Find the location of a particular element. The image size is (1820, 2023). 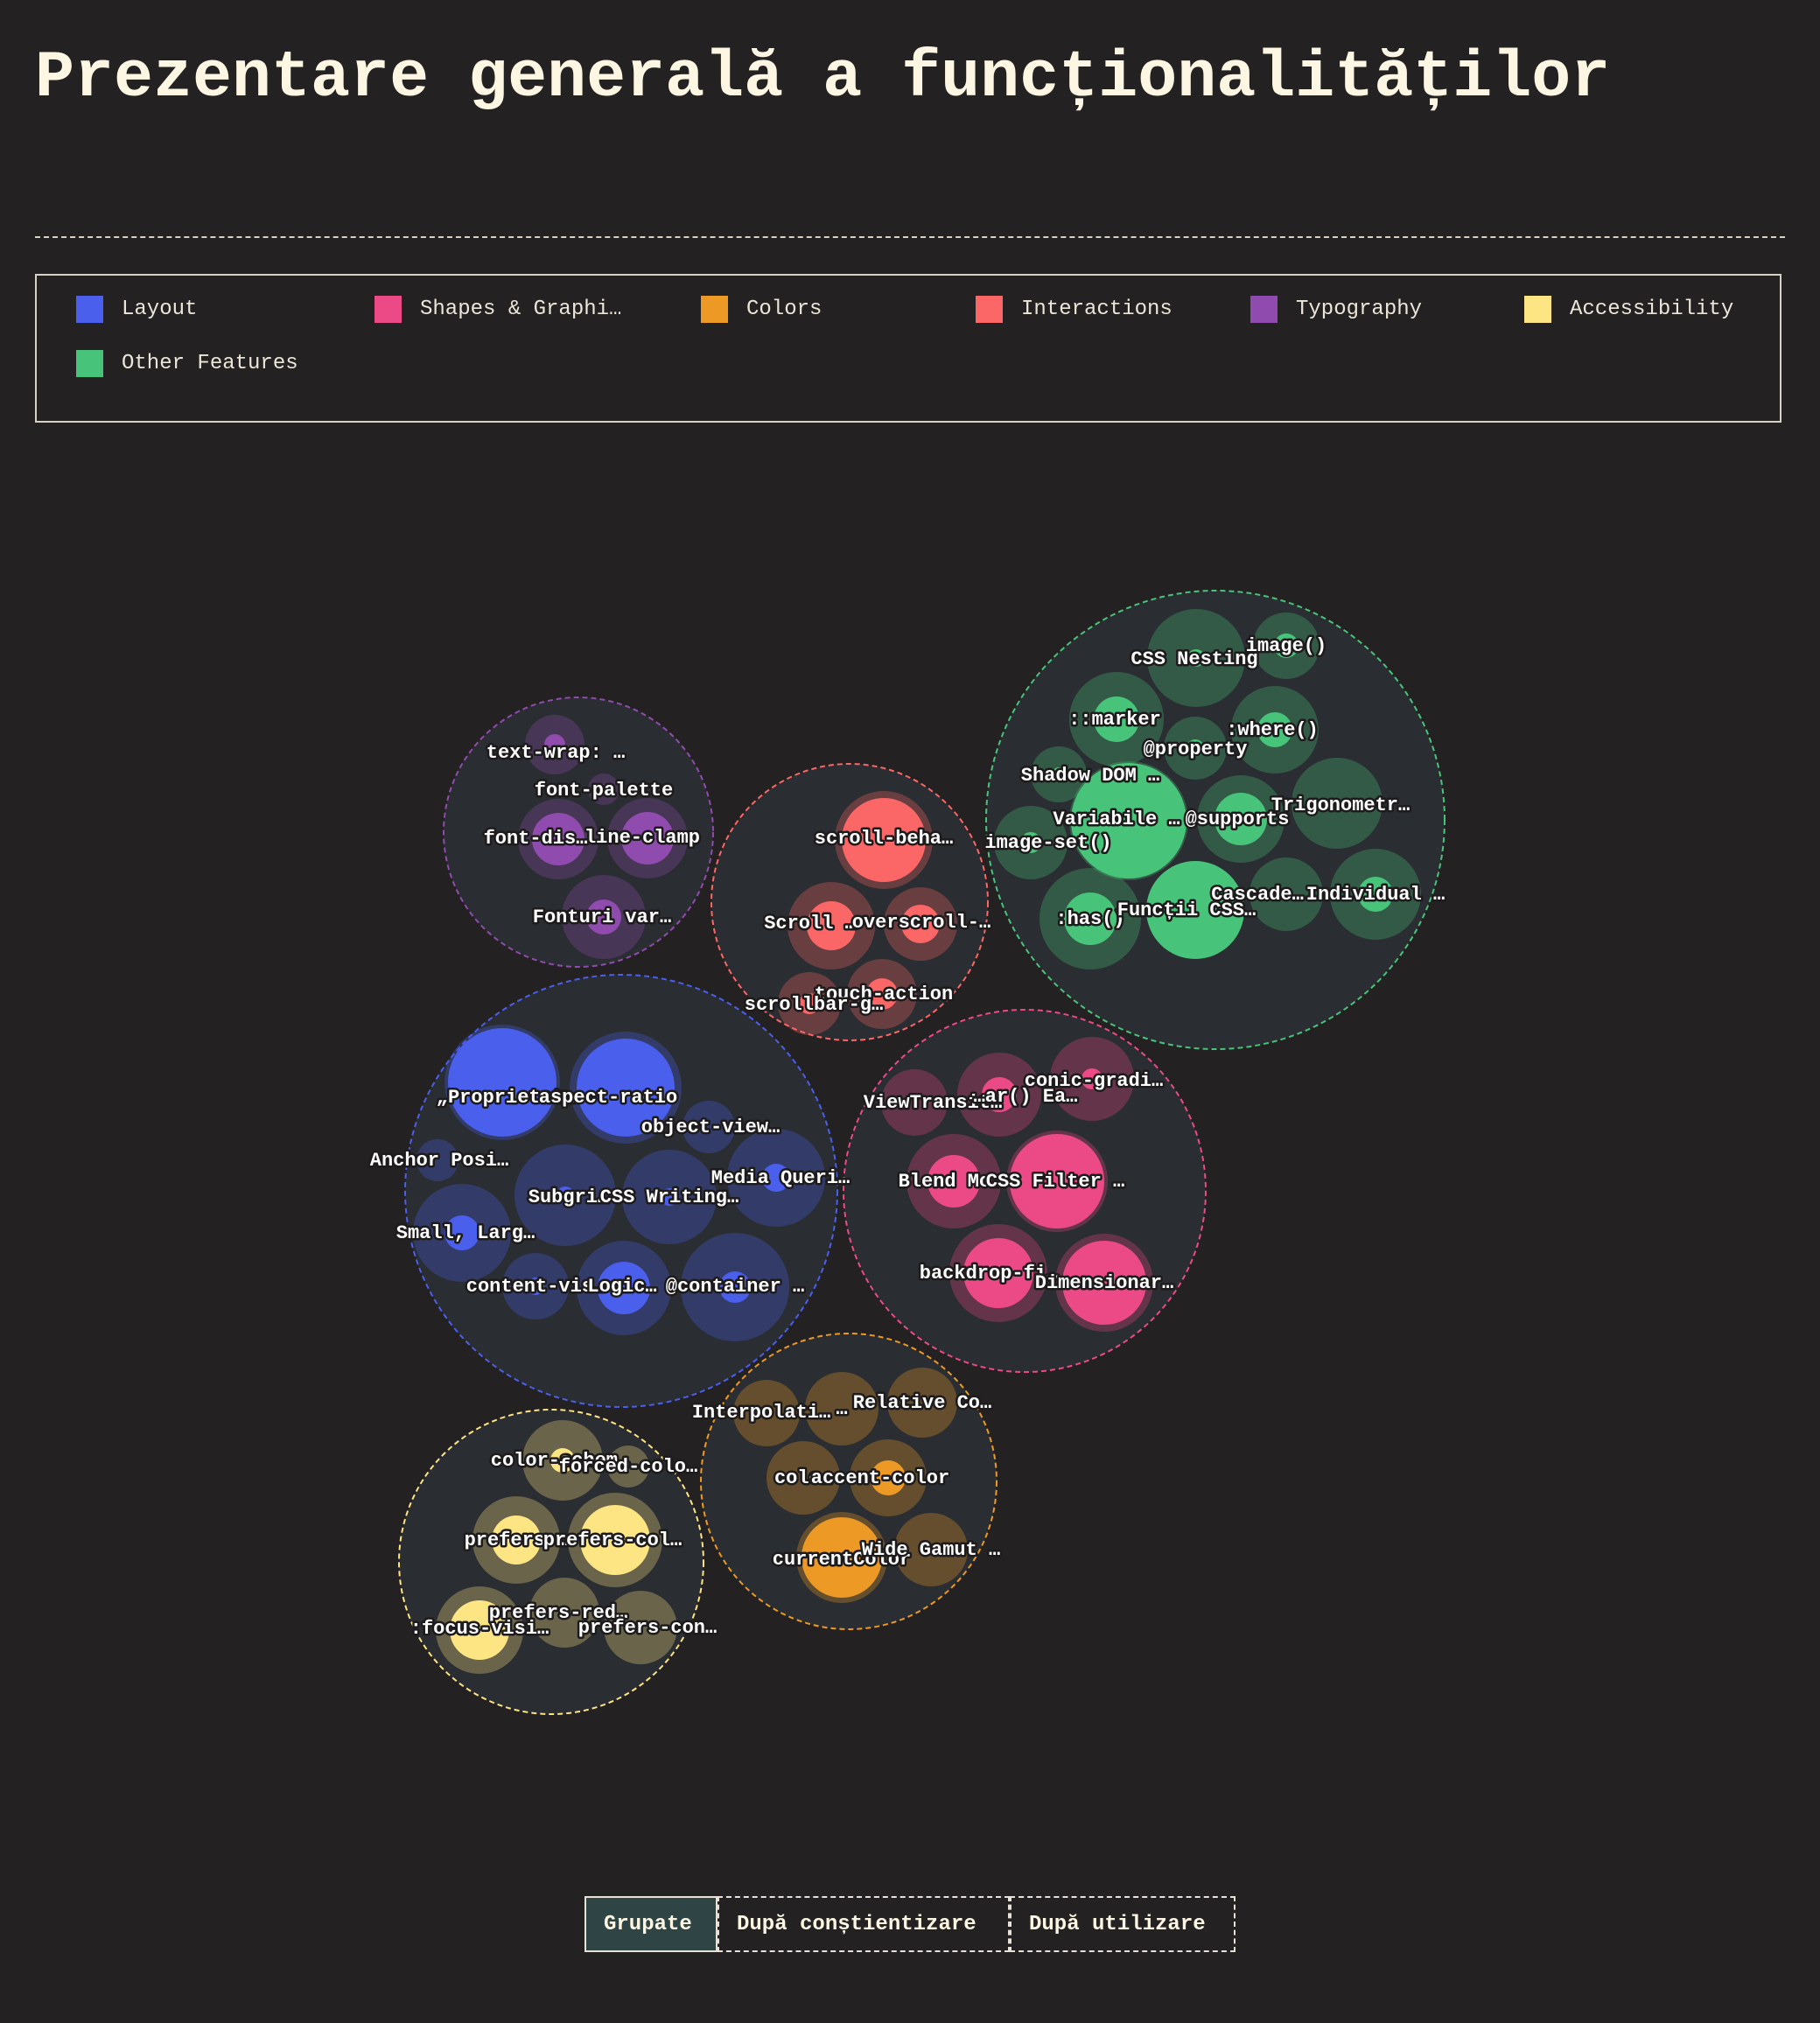

feature-label: @supports is located at coordinates (1238, 819).